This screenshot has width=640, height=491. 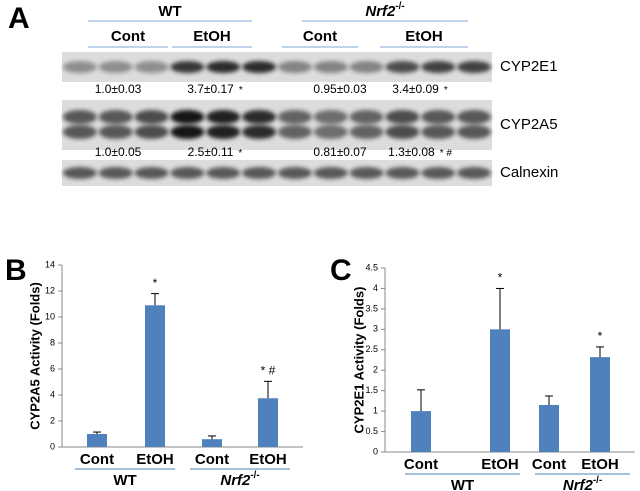 I want to click on y-tick-label: 4.5, so click(x=371, y=267).